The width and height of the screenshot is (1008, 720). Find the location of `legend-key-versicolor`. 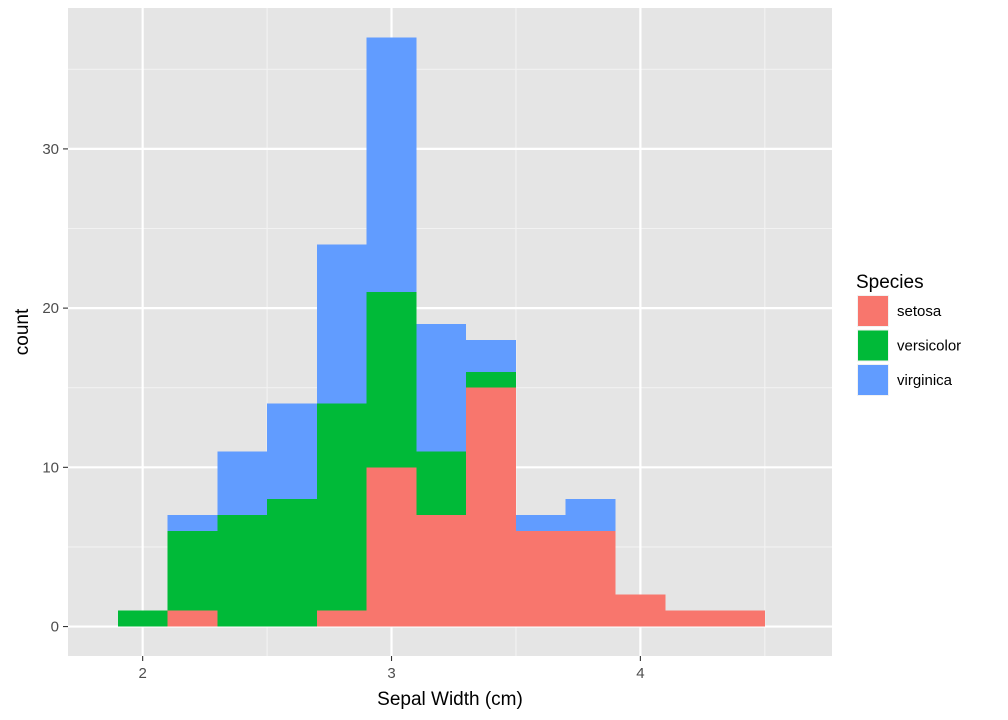

legend-key-versicolor is located at coordinates (873, 345).